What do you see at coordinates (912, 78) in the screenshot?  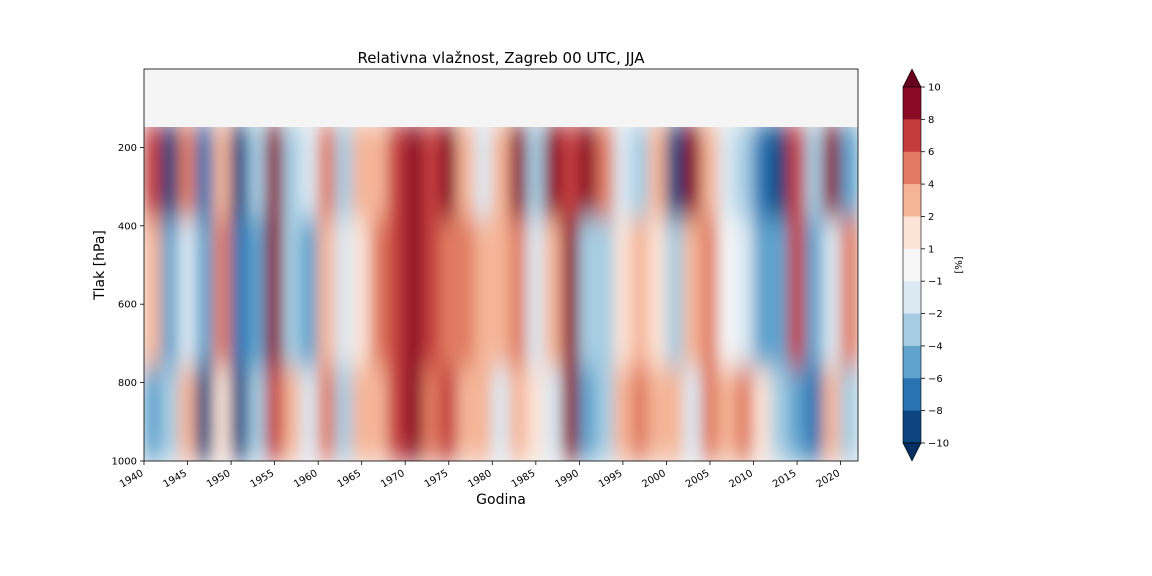 I see `colorbar-extend-max` at bounding box center [912, 78].